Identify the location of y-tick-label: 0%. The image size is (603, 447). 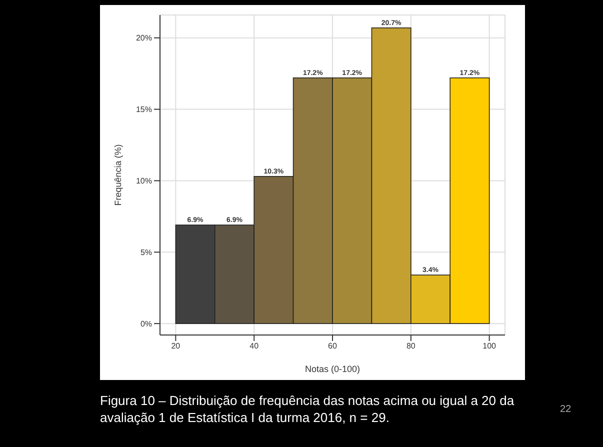
(146, 323).